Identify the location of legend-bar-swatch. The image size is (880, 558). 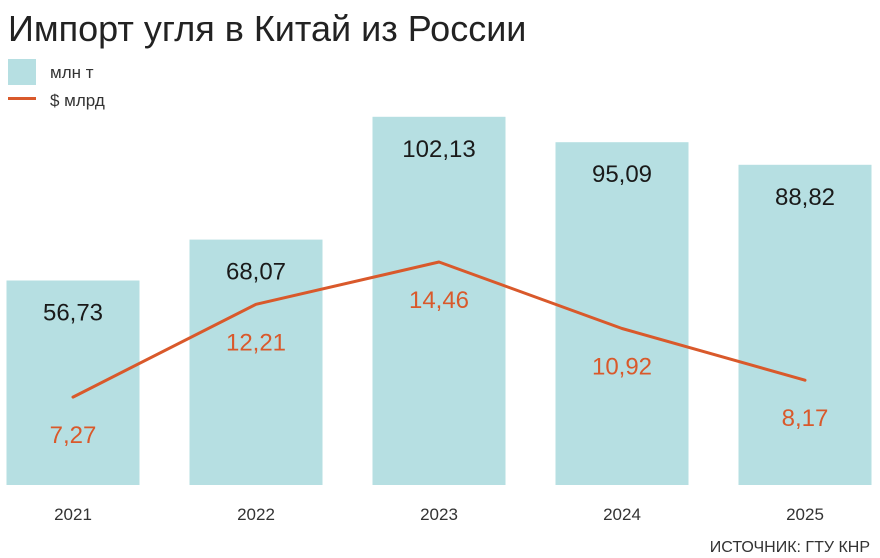
(22, 72).